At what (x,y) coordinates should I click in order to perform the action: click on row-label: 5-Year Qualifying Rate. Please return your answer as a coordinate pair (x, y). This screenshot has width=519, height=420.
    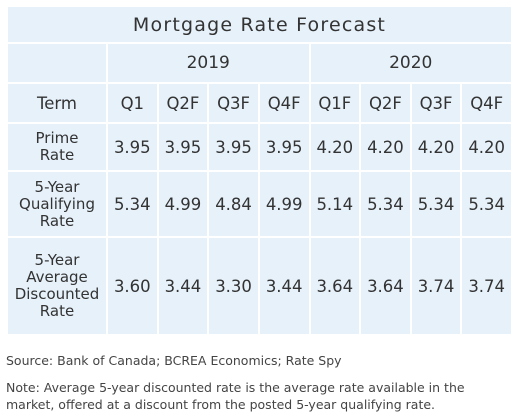
    Looking at the image, I should click on (57, 204).